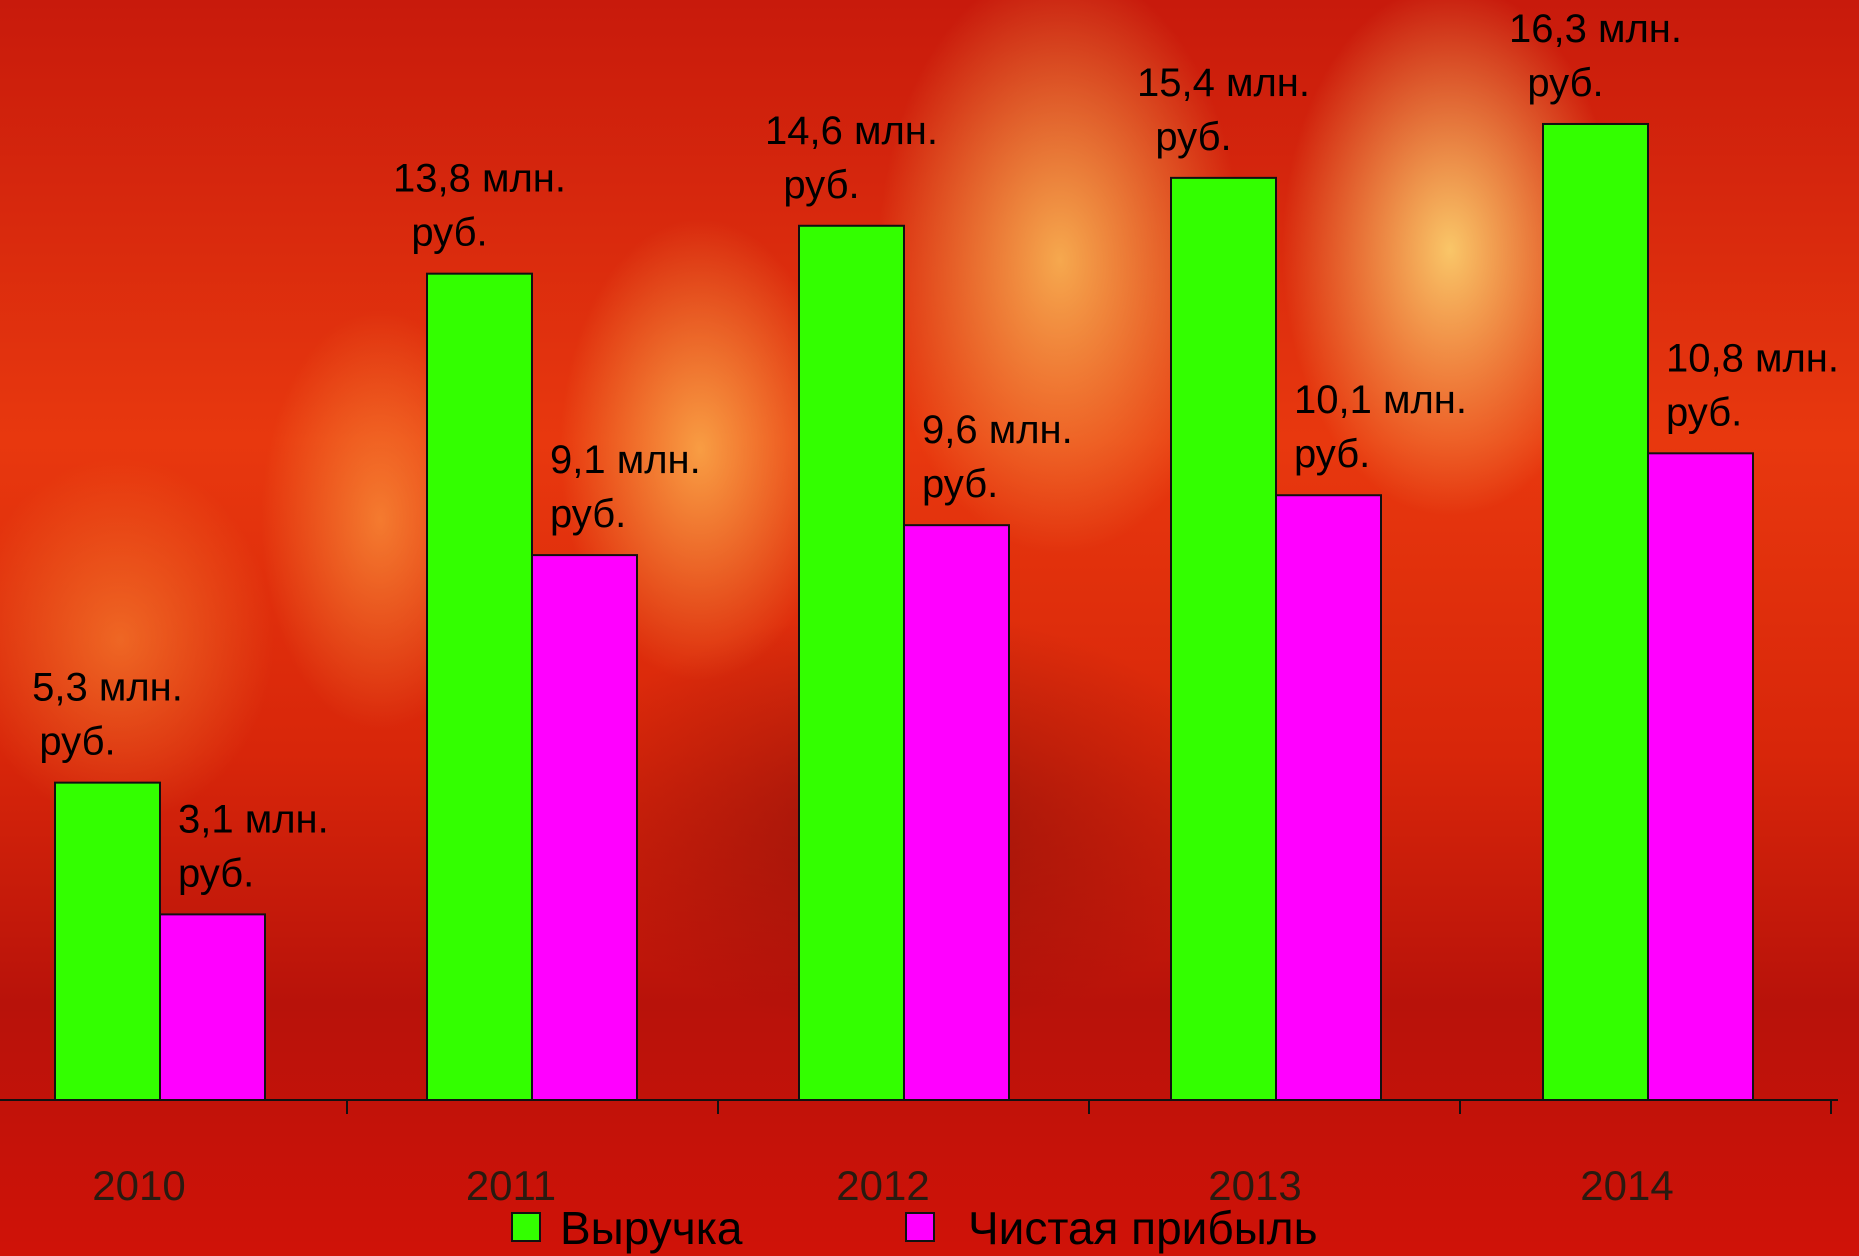 Image resolution: width=1859 pixels, height=1256 pixels. Describe the element at coordinates (960, 484) in the screenshot. I see `data-label-profit-2012-line2: руб.` at that location.